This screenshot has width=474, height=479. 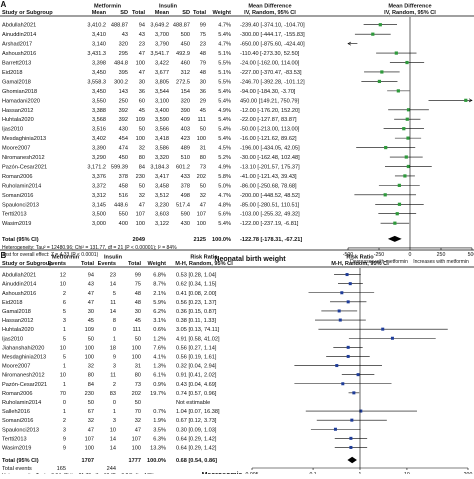 I want to click on panel-b-row-study: Ijas2010, so click(x=12, y=339).